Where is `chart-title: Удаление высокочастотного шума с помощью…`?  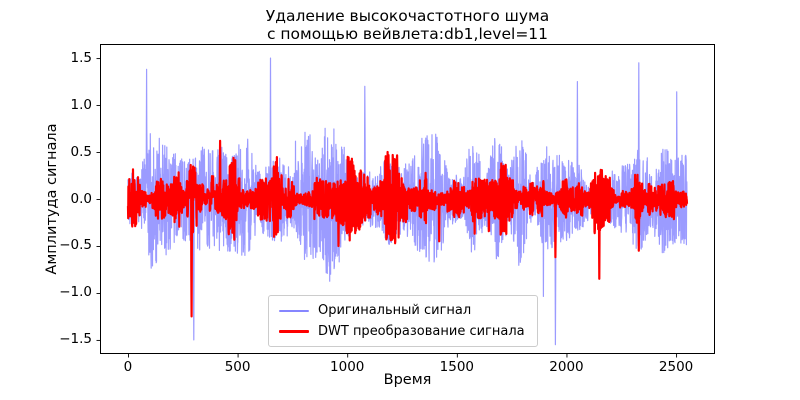 chart-title: Удаление высокочастотного шума с помощью… is located at coordinates (407, 25).